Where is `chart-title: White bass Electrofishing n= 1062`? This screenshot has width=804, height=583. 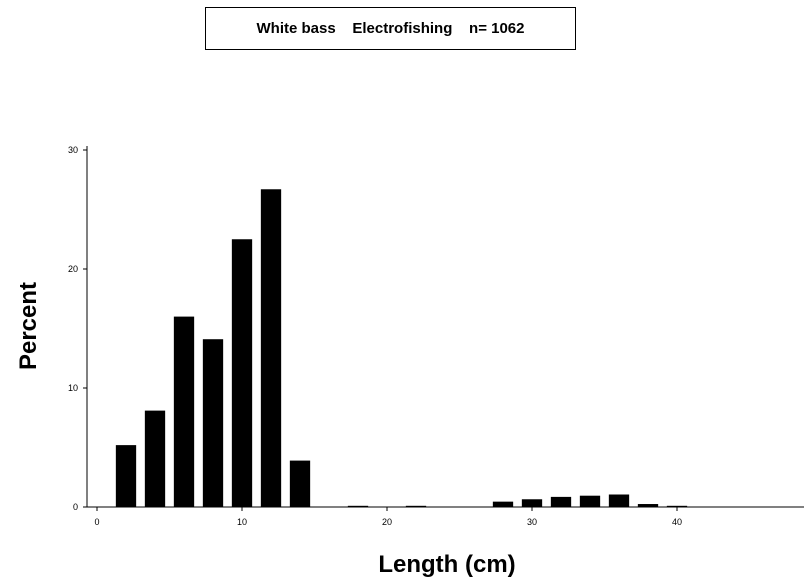 chart-title: White bass Electrofishing n= 1062 is located at coordinates (390, 28).